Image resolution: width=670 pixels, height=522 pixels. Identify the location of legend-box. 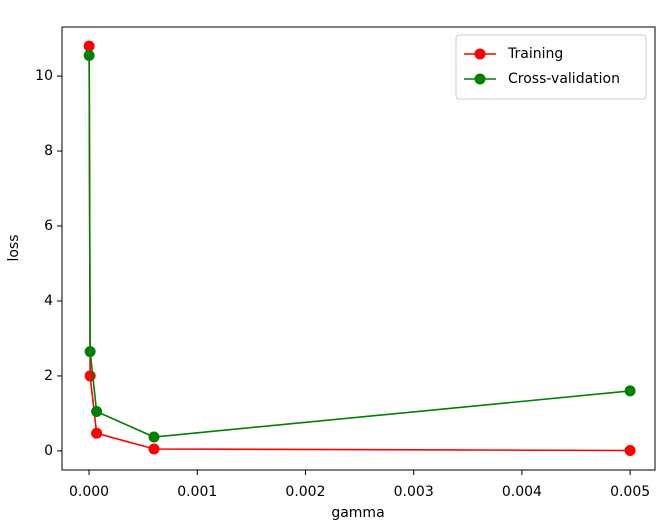
(551, 67).